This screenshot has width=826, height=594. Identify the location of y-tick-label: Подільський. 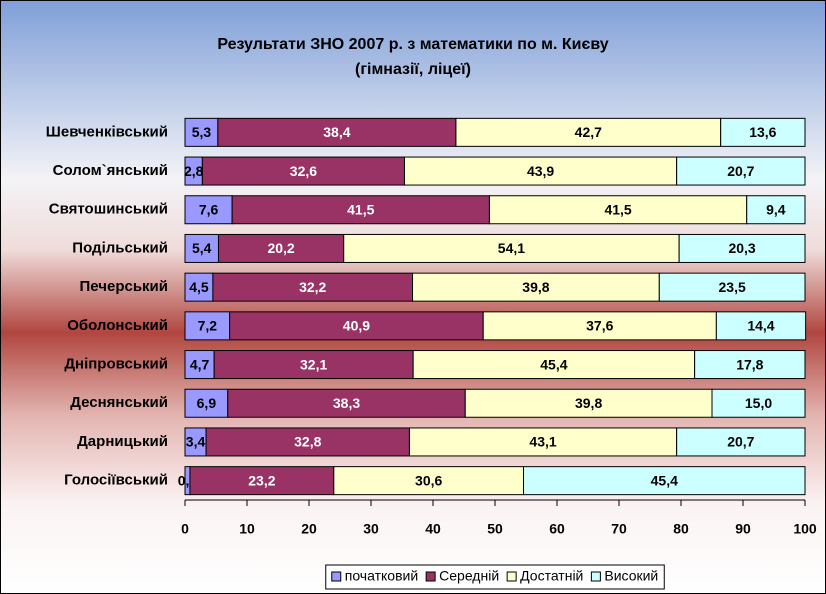
(120, 247).